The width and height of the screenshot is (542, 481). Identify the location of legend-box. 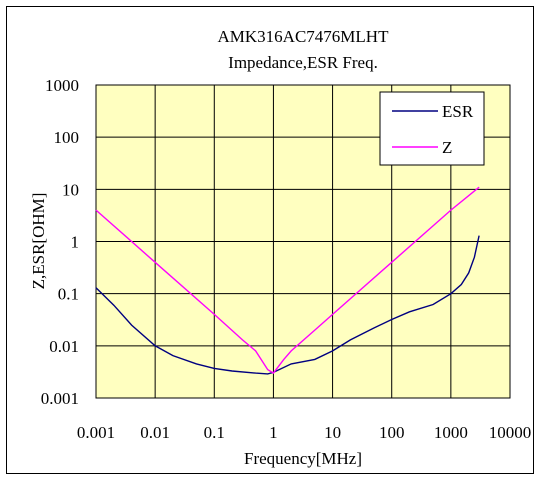
(432, 128).